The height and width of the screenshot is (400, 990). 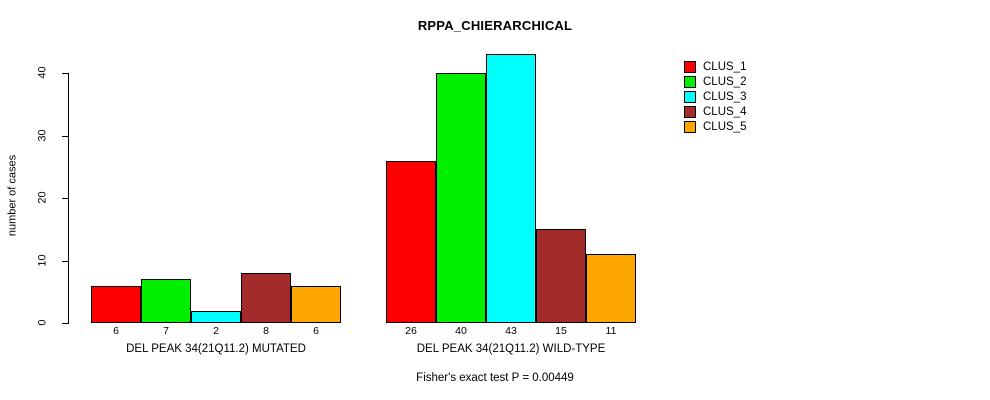 What do you see at coordinates (725, 82) in the screenshot?
I see `legend-item-label: CLUS_2` at bounding box center [725, 82].